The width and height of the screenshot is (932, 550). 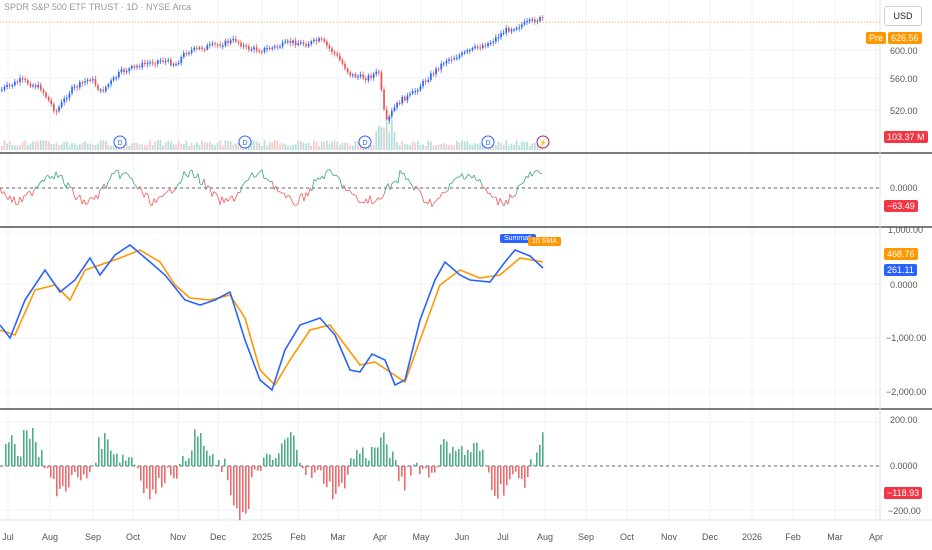 What do you see at coordinates (903, 16) in the screenshot?
I see `currency-button: USD` at bounding box center [903, 16].